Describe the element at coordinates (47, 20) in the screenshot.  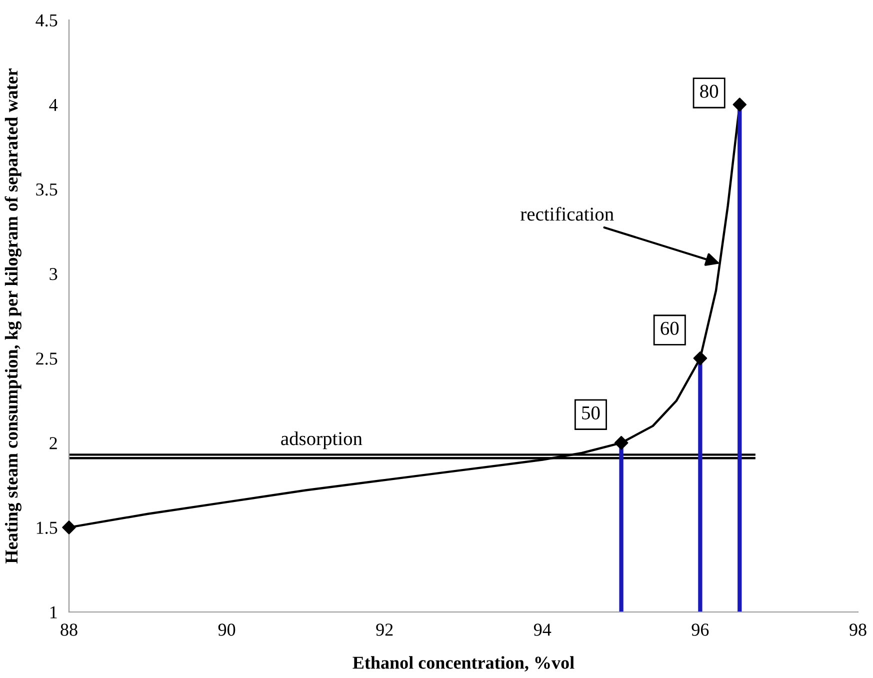
I see `y-tick-label: 4.5` at that location.